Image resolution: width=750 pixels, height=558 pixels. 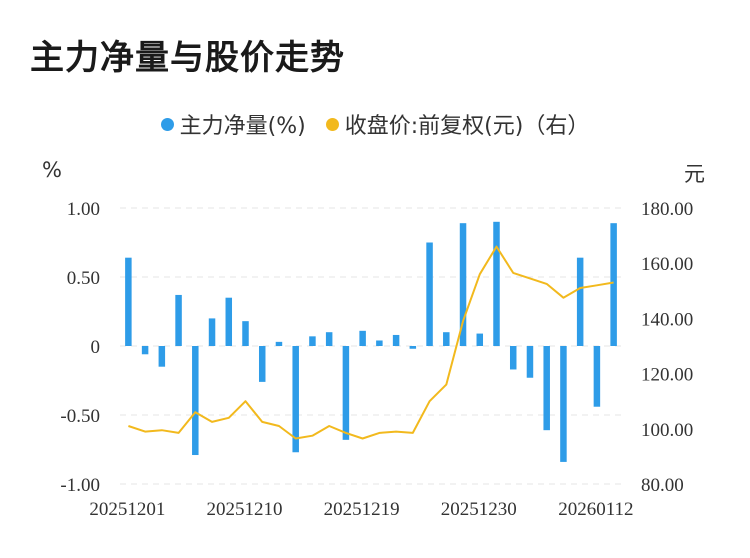 I want to click on right-tick-label: 120.00, so click(x=667, y=375).